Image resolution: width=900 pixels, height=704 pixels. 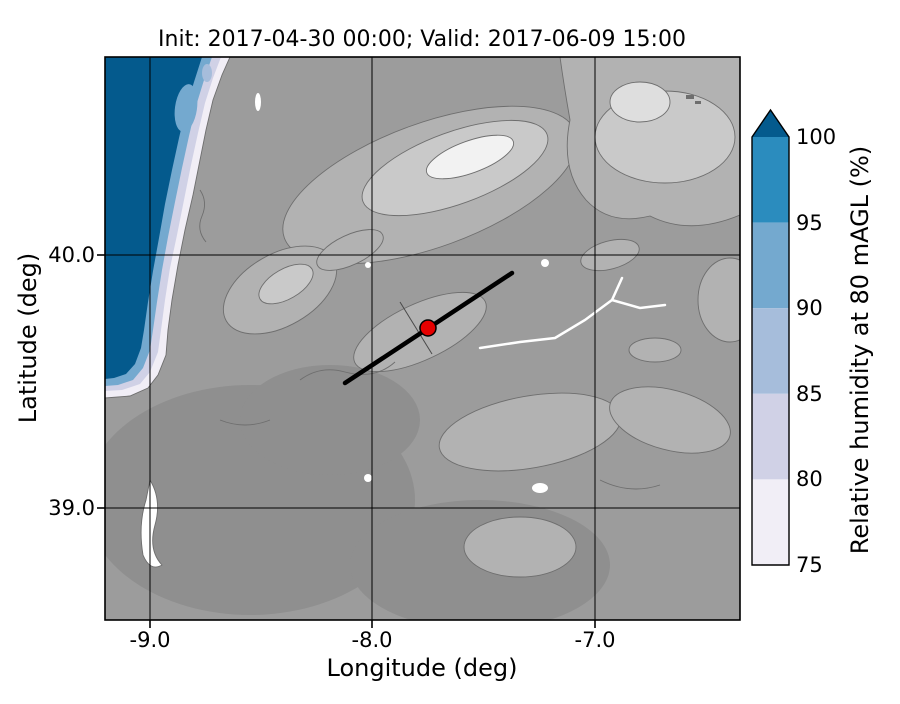 I want to click on colorbar-tick-label: 95, so click(x=809, y=223).